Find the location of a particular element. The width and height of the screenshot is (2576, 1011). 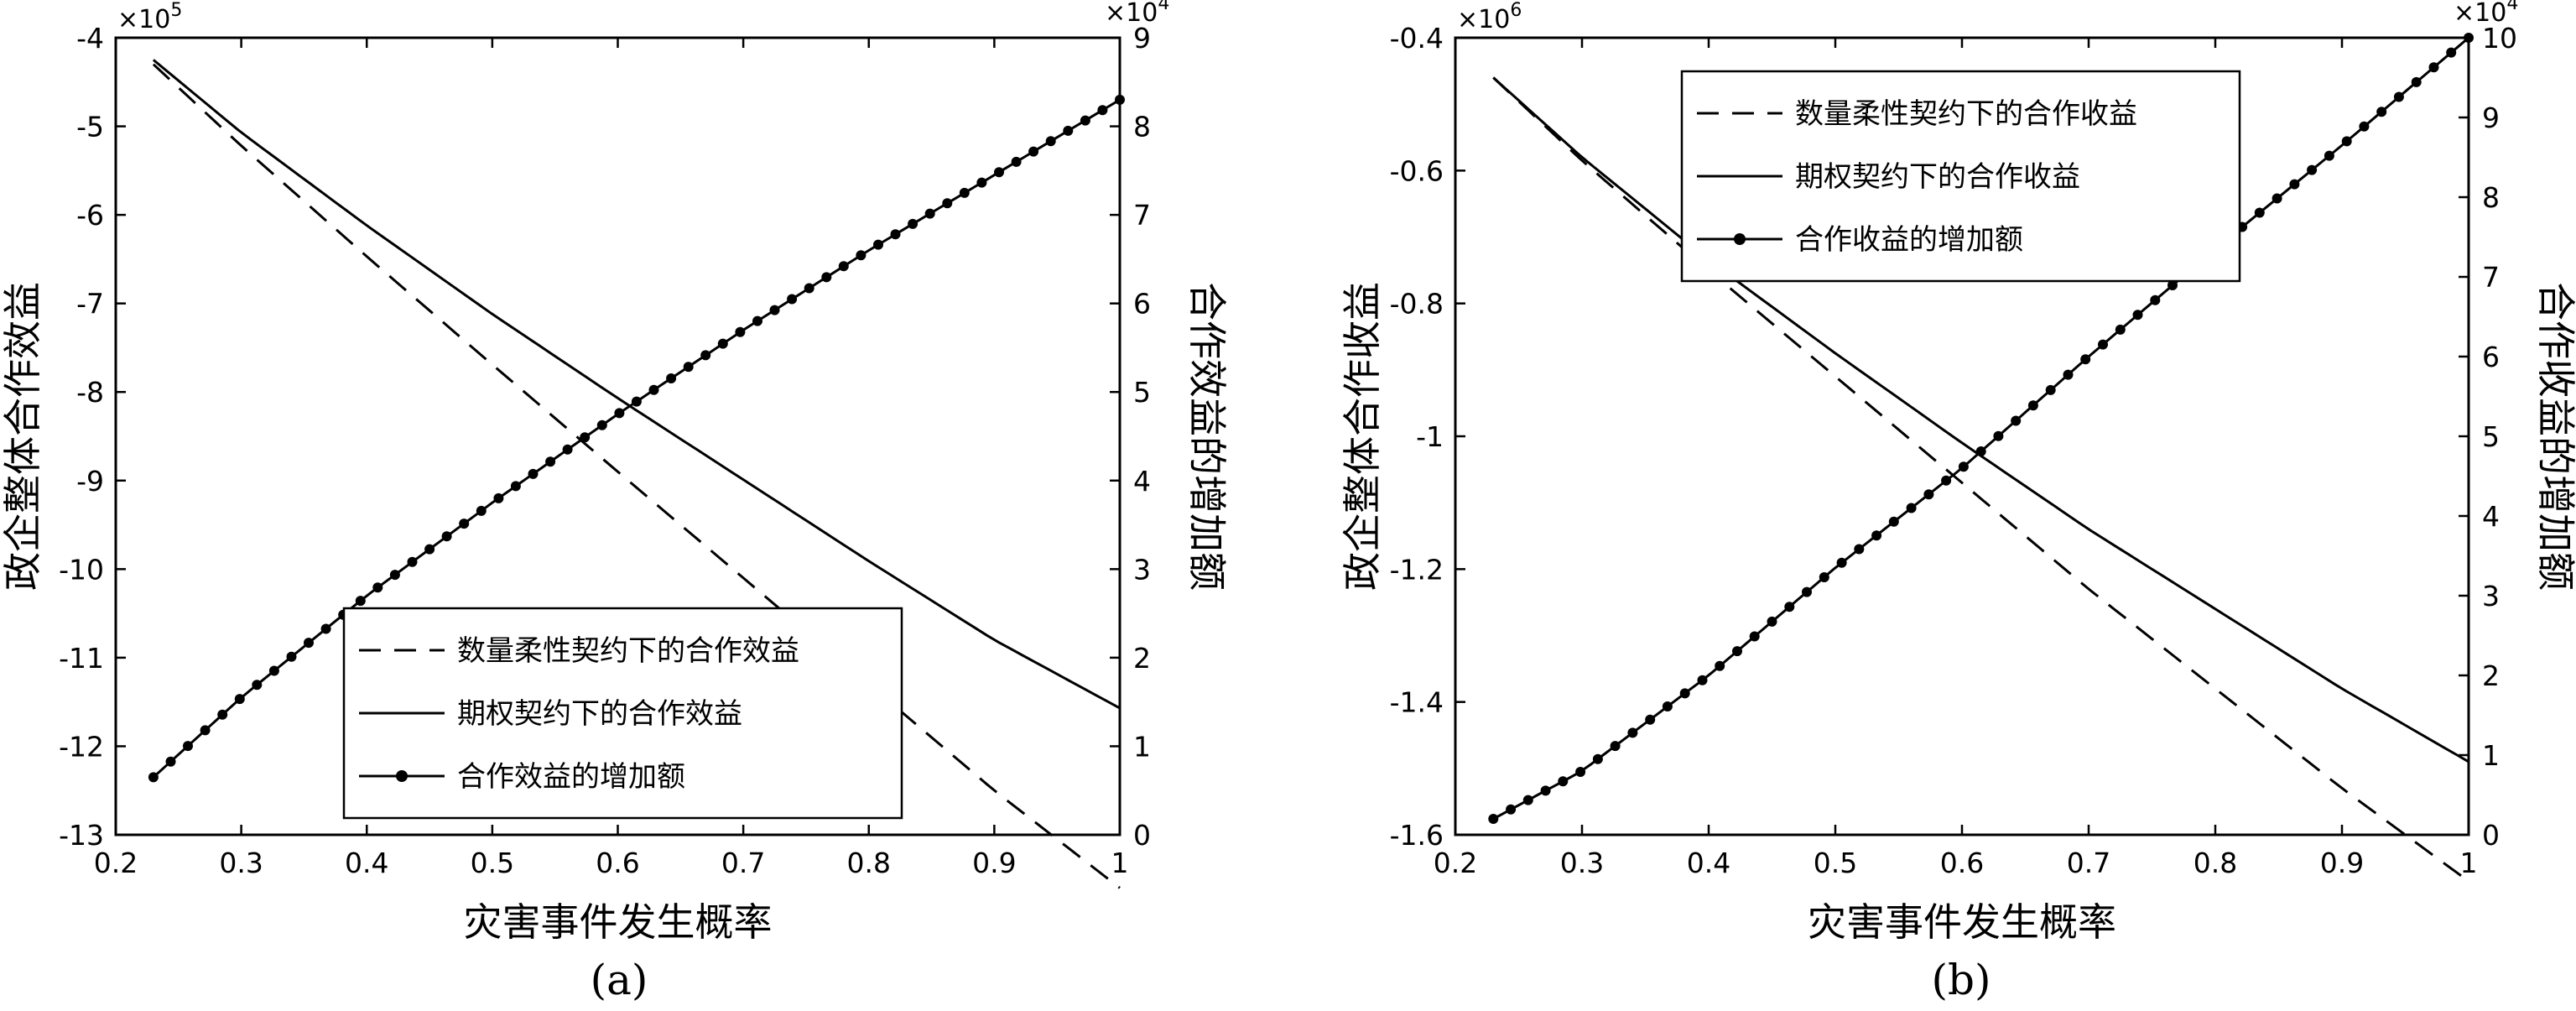

y-tick-label: -1.2 is located at coordinates (1417, 569).